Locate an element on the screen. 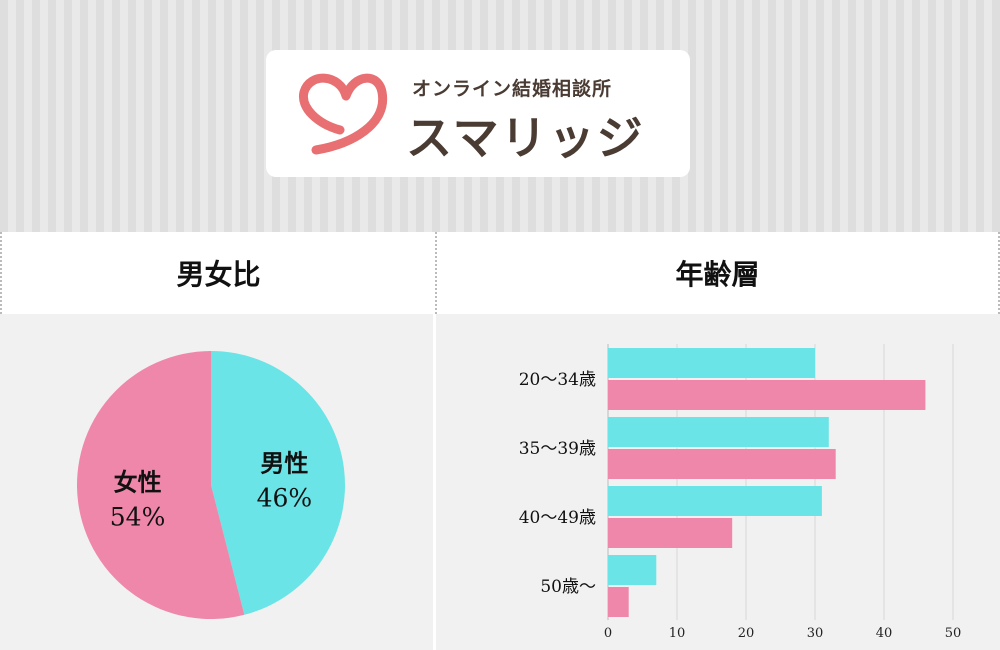 The width and height of the screenshot is (1000, 650). y-category-label: 50歳〜 is located at coordinates (568, 587).